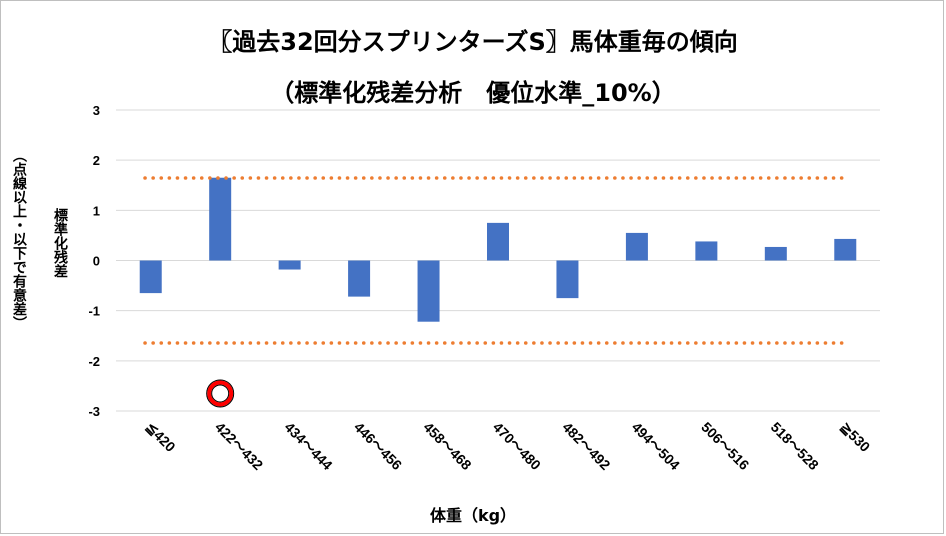 Image resolution: width=946 pixels, height=536 pixels. Describe the element at coordinates (94, 361) in the screenshot. I see `y-tick-label: -2` at that location.